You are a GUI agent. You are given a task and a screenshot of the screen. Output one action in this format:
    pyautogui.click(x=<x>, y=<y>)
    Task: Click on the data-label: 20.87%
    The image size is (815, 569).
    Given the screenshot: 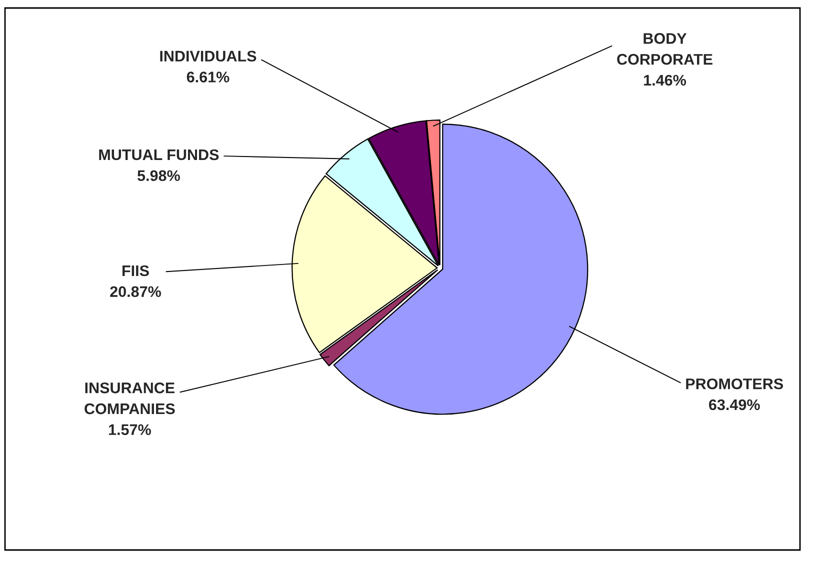 What is the action you would take?
    pyautogui.click(x=136, y=292)
    